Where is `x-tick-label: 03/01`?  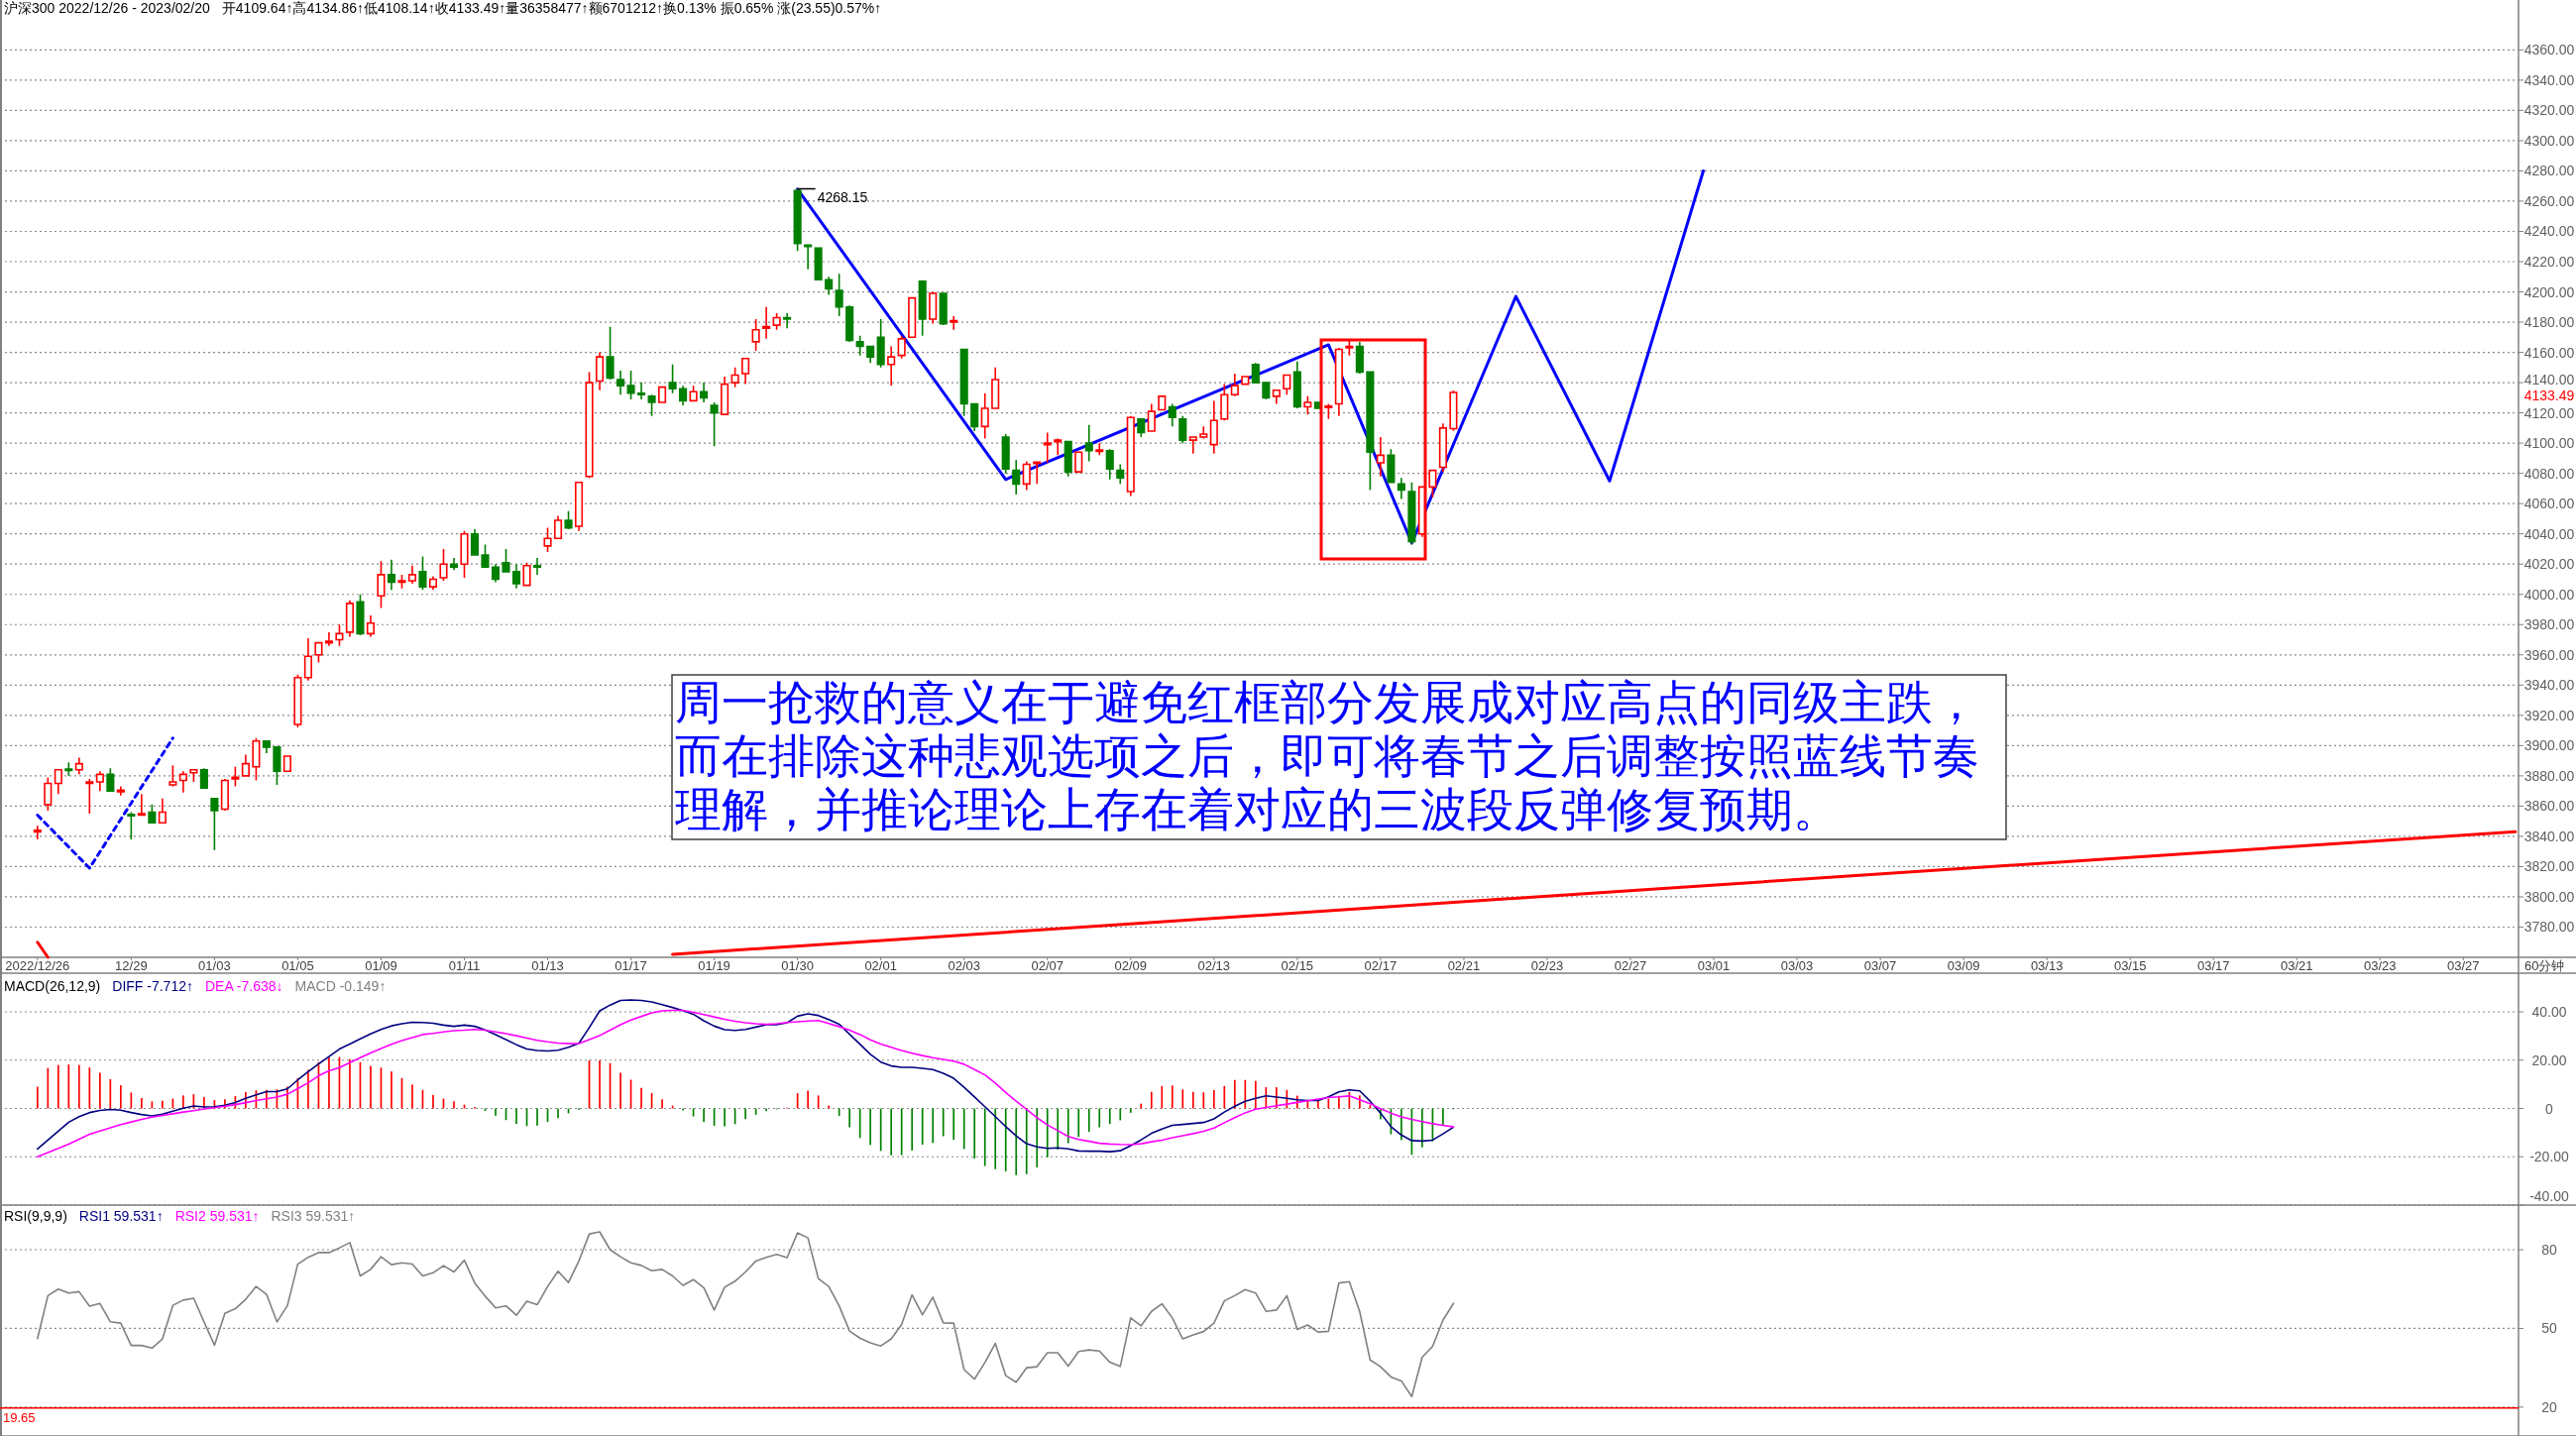 x-tick-label: 03/01 is located at coordinates (1714, 966).